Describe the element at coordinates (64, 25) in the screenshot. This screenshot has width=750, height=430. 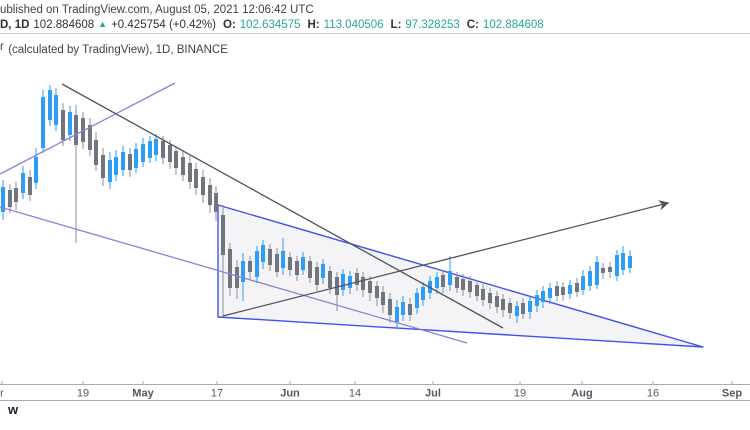
I see `last-price: 102.884608` at that location.